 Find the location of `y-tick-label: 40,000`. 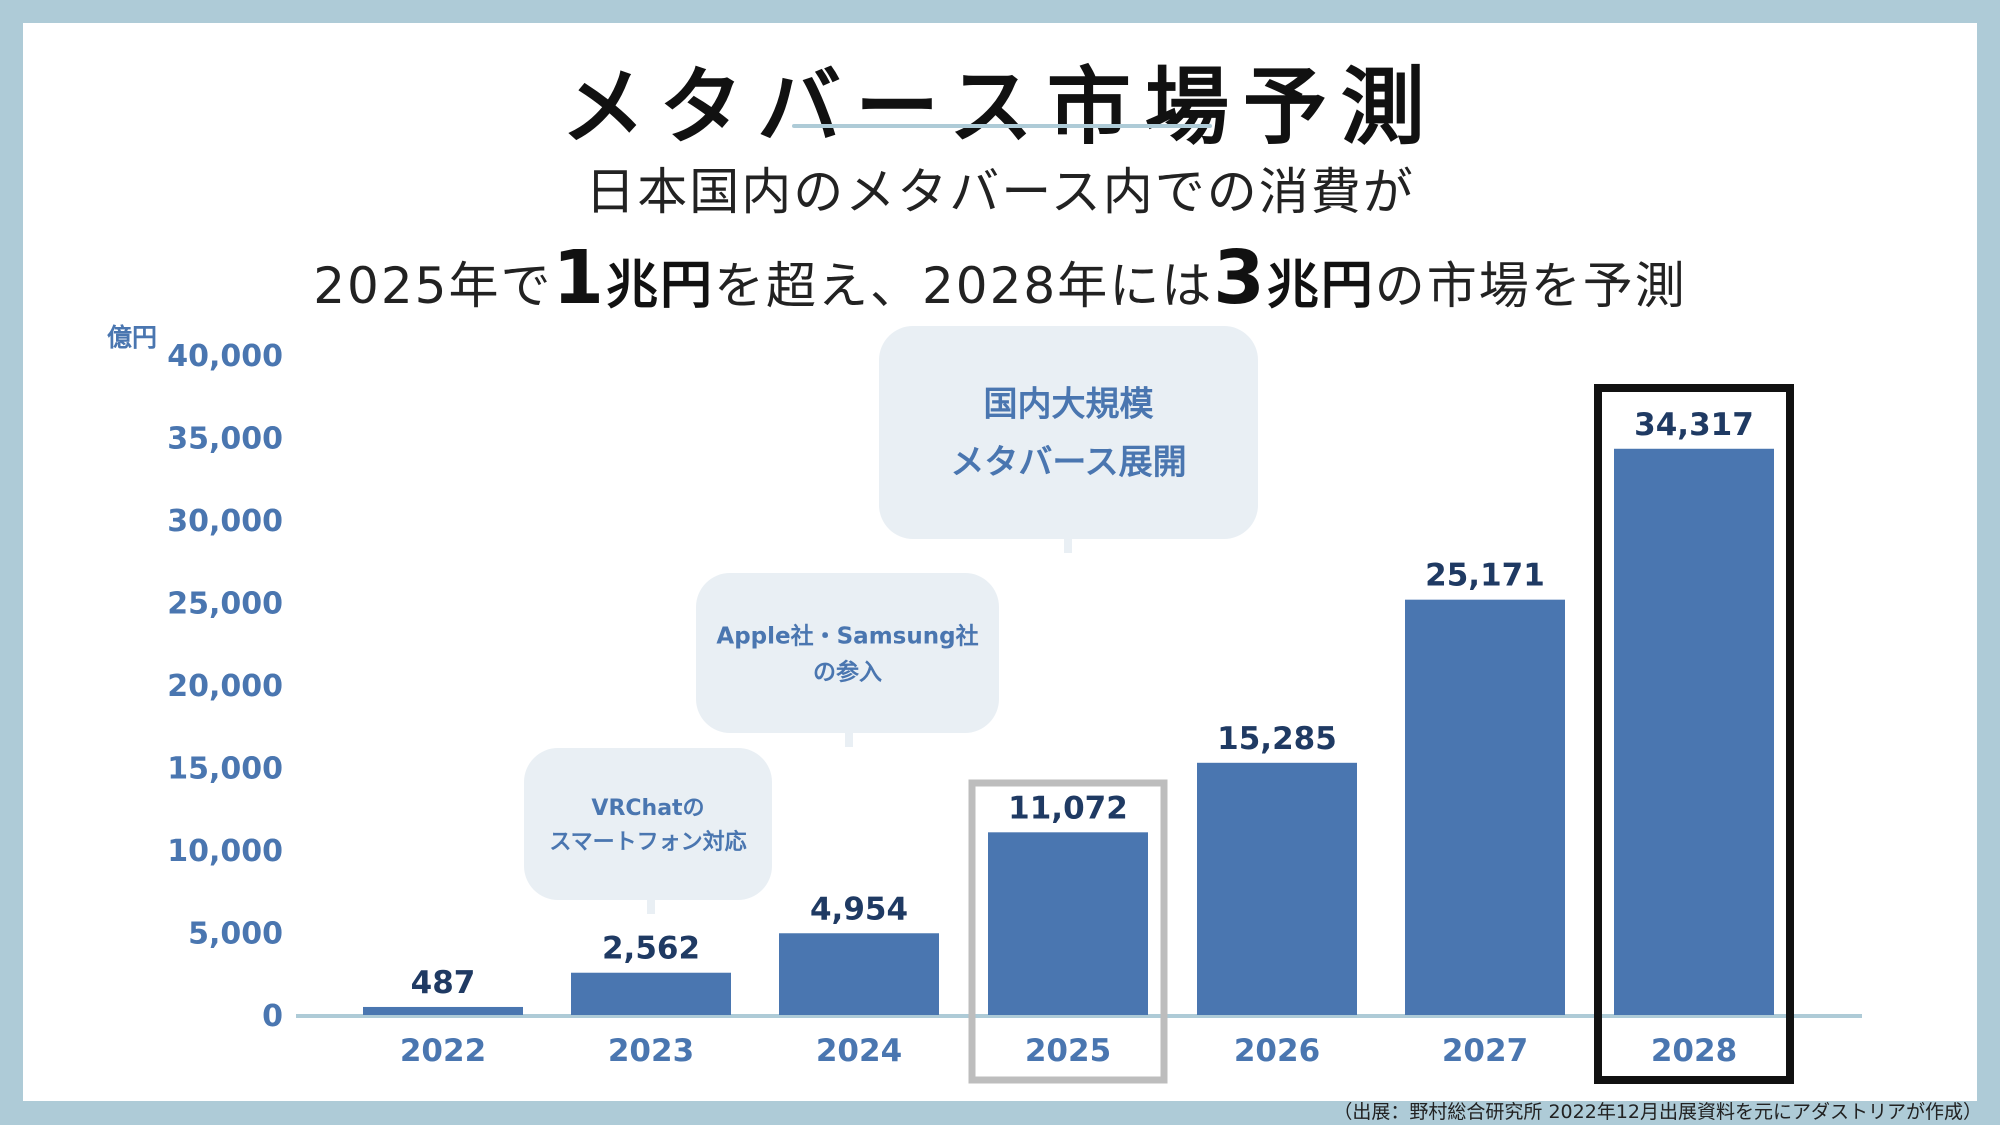

y-tick-label: 40,000 is located at coordinates (225, 356).